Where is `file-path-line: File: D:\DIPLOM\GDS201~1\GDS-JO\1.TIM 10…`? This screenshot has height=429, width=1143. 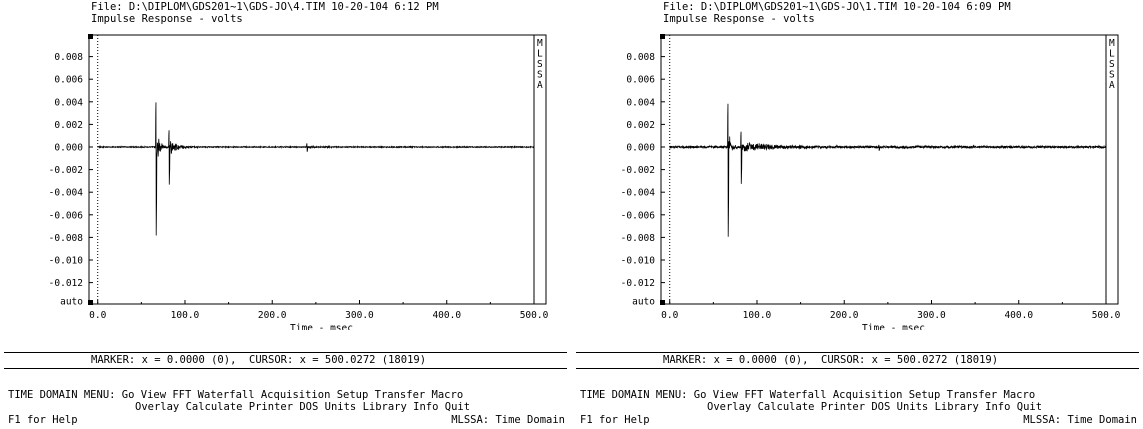
file-path-line: File: D:\DIPLOM\GDS201~1\GDS-JO\1.TIM 10… is located at coordinates (837, 7).